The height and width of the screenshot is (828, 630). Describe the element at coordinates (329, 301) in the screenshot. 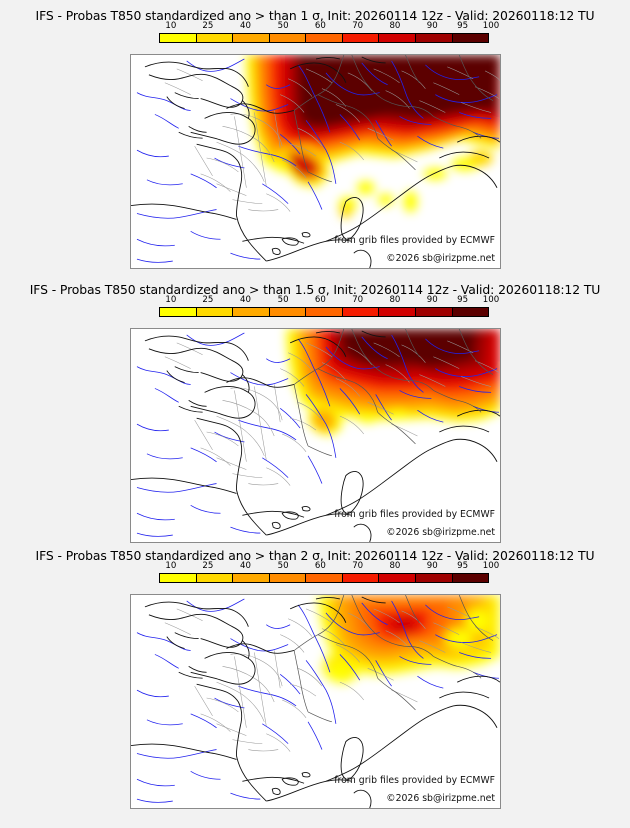

I see `colorbar-ticks-2: 10 25 40 50 60 70 80 90 95 100` at that location.